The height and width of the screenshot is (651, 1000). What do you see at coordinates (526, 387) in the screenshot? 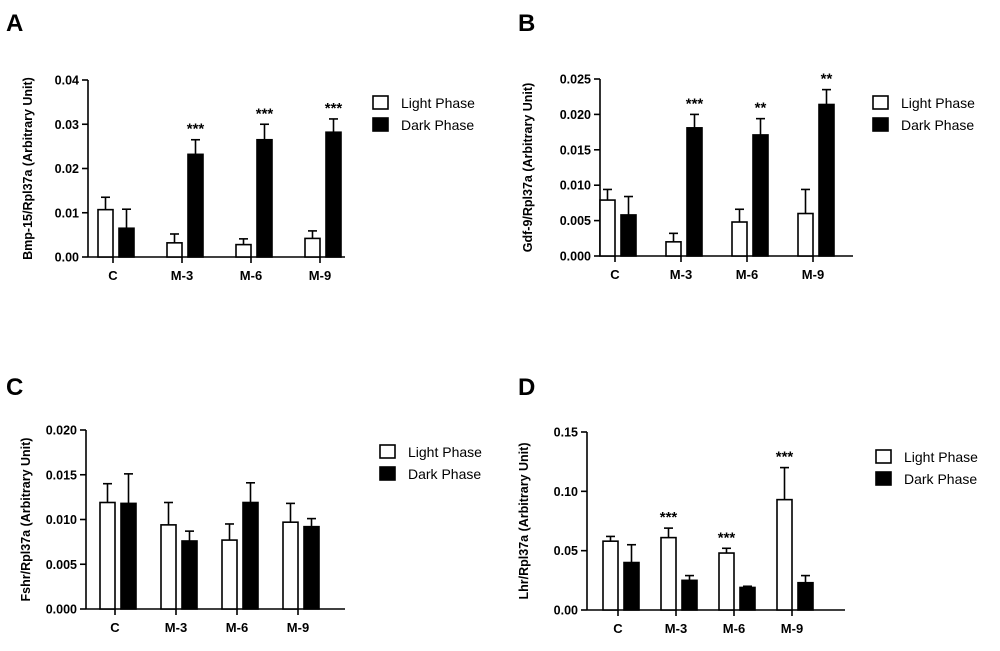
I see `panel-letter: D` at bounding box center [526, 387].